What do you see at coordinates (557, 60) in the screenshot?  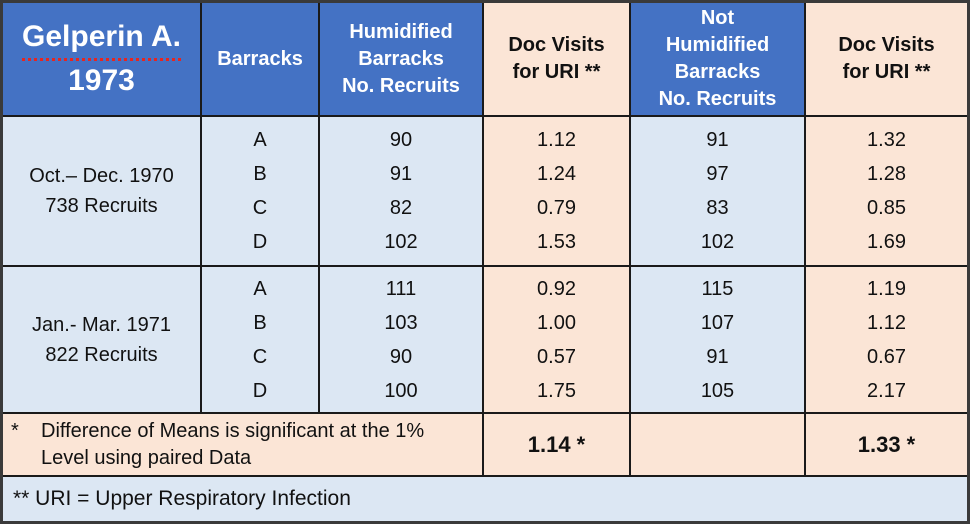 I see `col-header-doc-visits-humidified: Doc Visits for URI **` at bounding box center [557, 60].